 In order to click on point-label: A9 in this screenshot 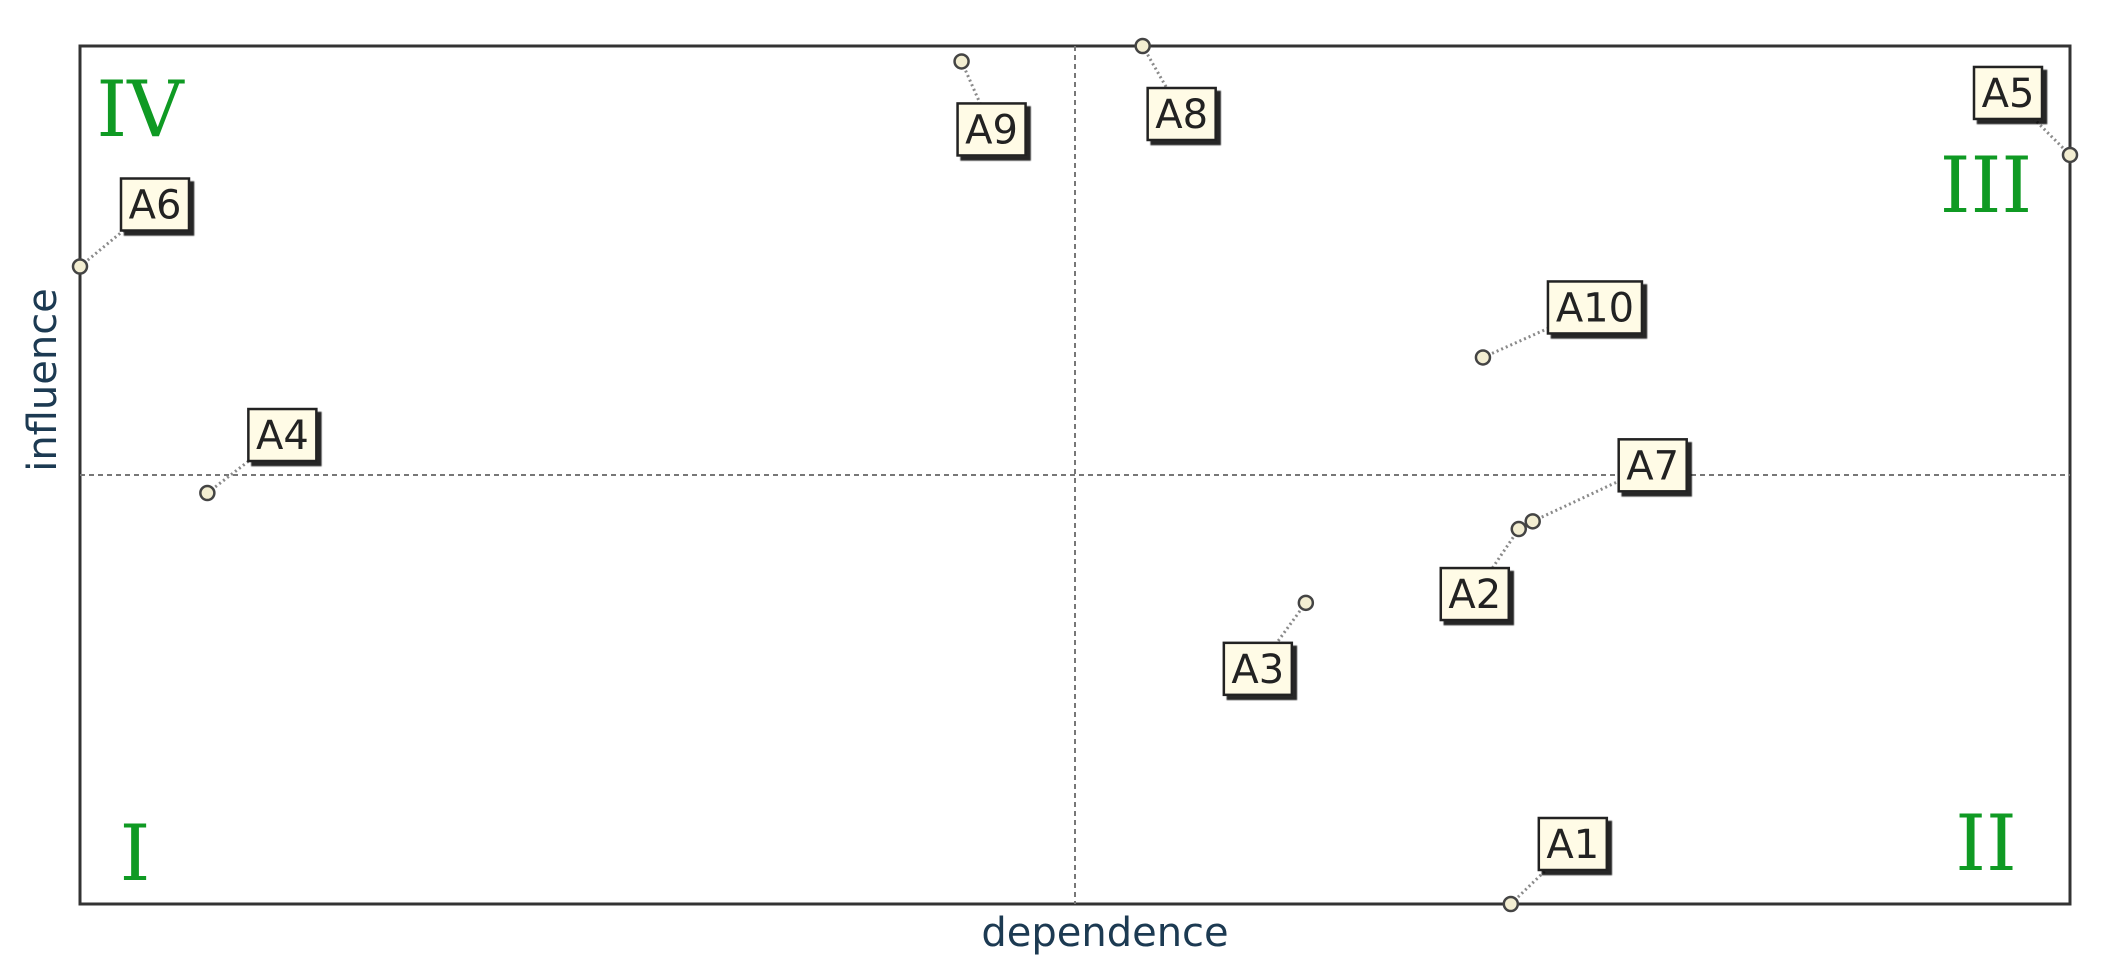, I will do `click(991, 130)`.